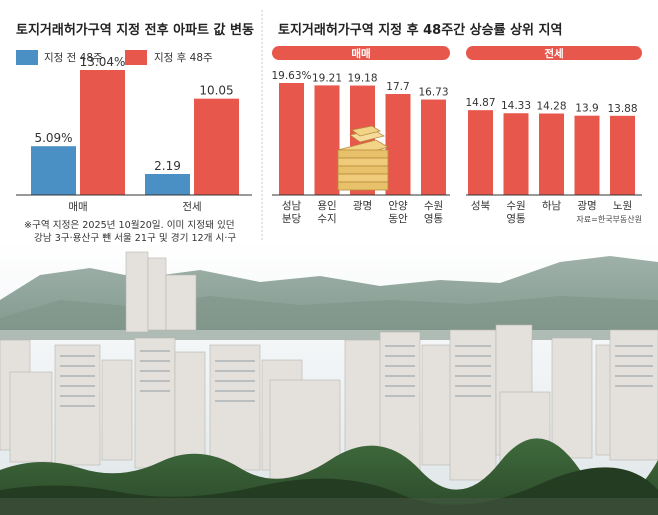 The width and height of the screenshot is (658, 515). I want to click on group-pill-sale-bg, so click(361, 53).